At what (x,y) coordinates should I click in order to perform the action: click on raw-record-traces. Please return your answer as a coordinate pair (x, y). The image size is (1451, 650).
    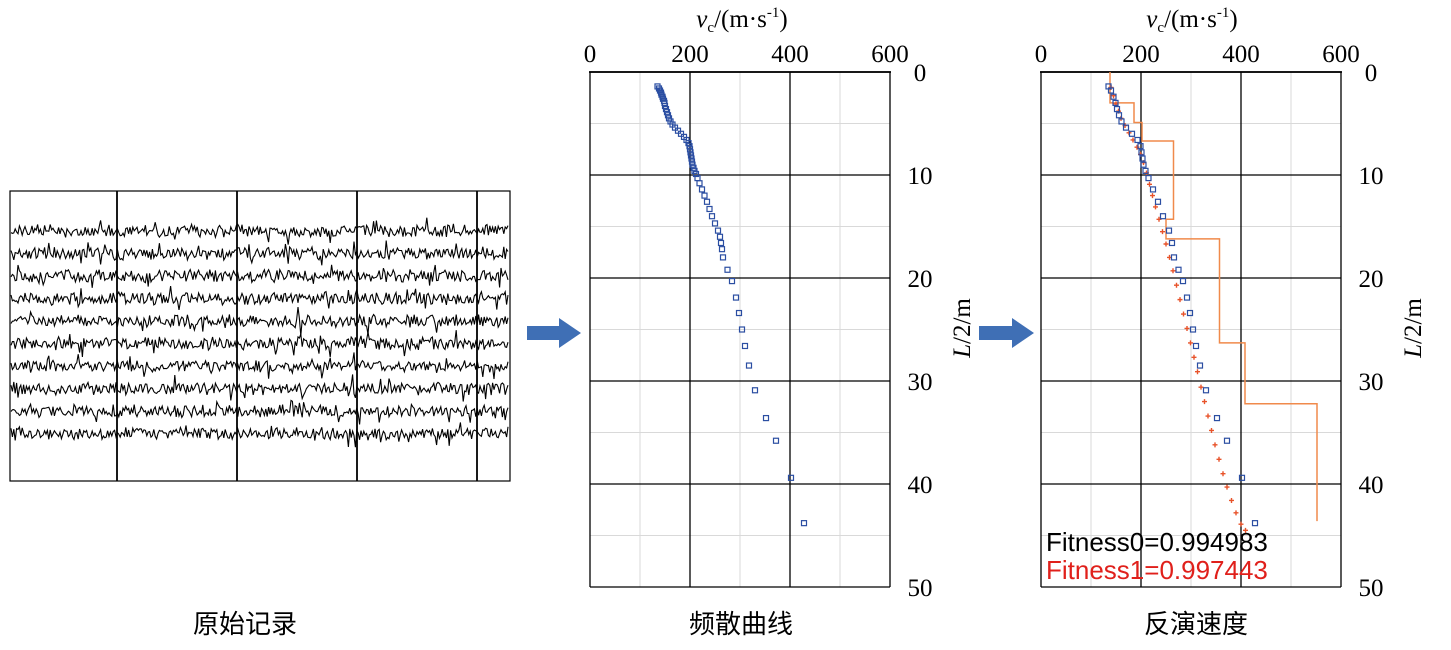
    Looking at the image, I should click on (259, 332).